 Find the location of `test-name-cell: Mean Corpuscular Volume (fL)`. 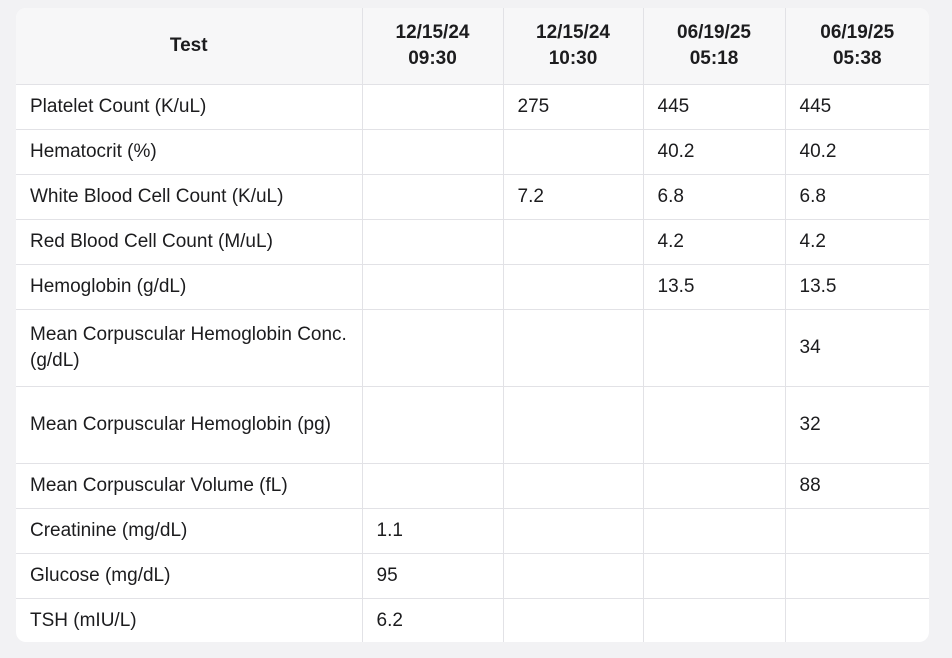

test-name-cell: Mean Corpuscular Volume (fL) is located at coordinates (189, 486).